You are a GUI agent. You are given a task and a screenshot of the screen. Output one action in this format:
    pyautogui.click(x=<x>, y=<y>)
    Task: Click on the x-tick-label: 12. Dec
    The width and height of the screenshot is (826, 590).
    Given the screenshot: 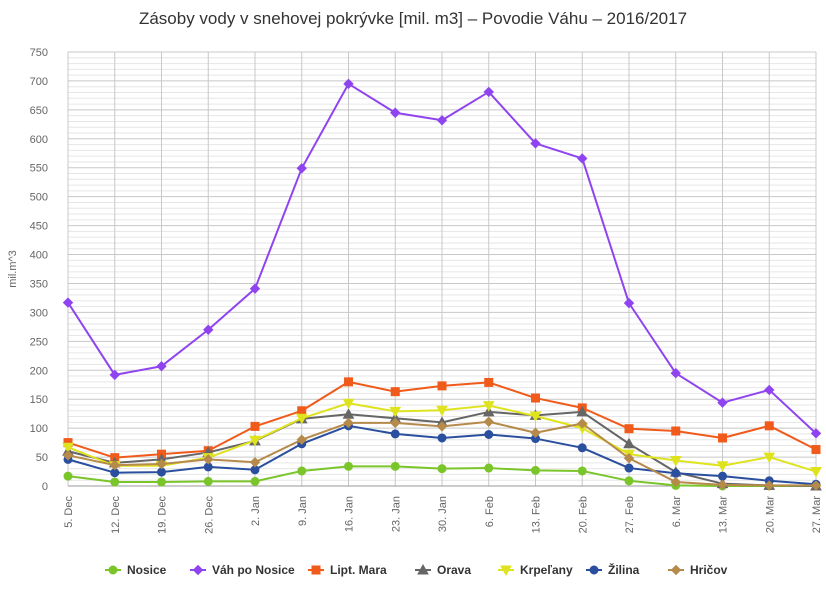 What is the action you would take?
    pyautogui.click(x=116, y=515)
    